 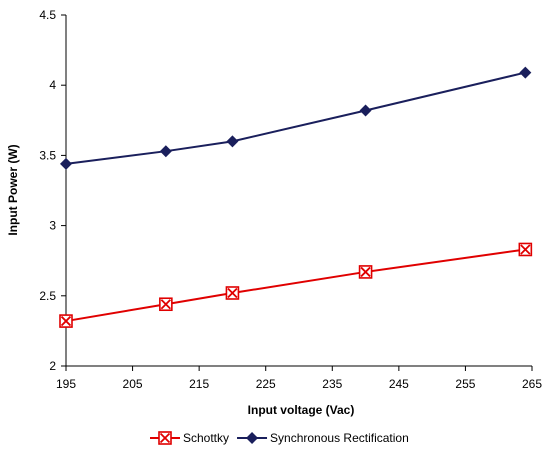 I want to click on legend: Schottky Synchronous Rectification, so click(x=279, y=438).